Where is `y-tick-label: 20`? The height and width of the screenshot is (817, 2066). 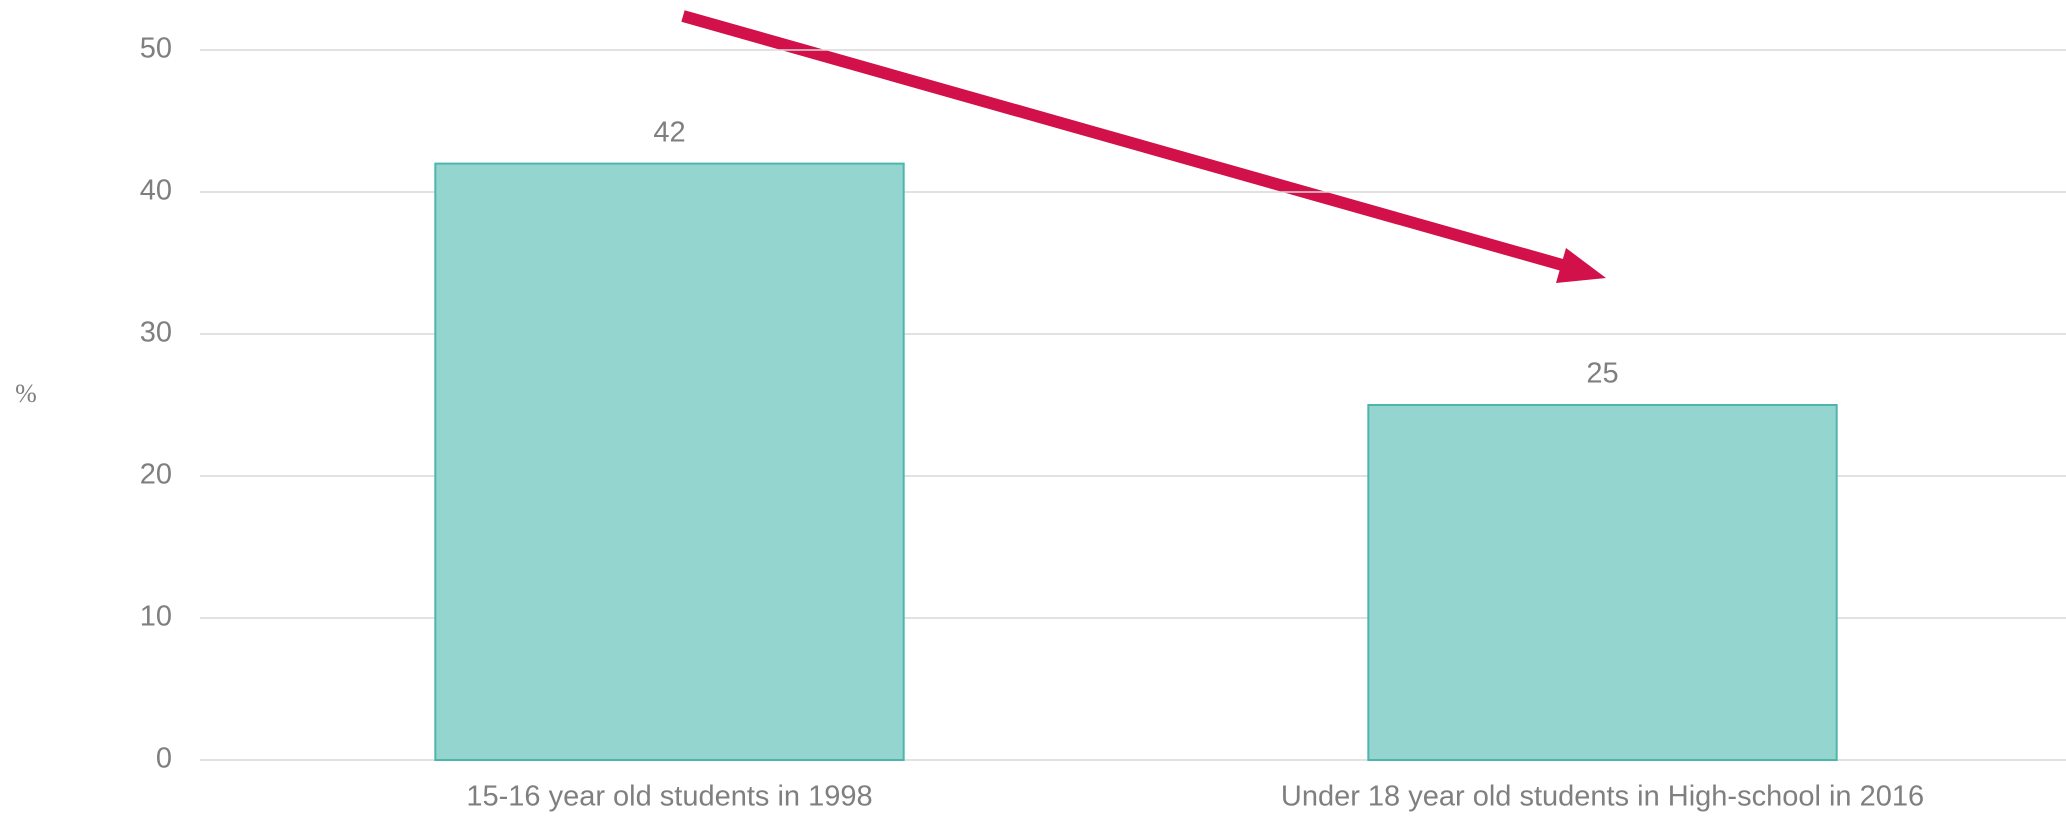 y-tick-label: 20 is located at coordinates (156, 475).